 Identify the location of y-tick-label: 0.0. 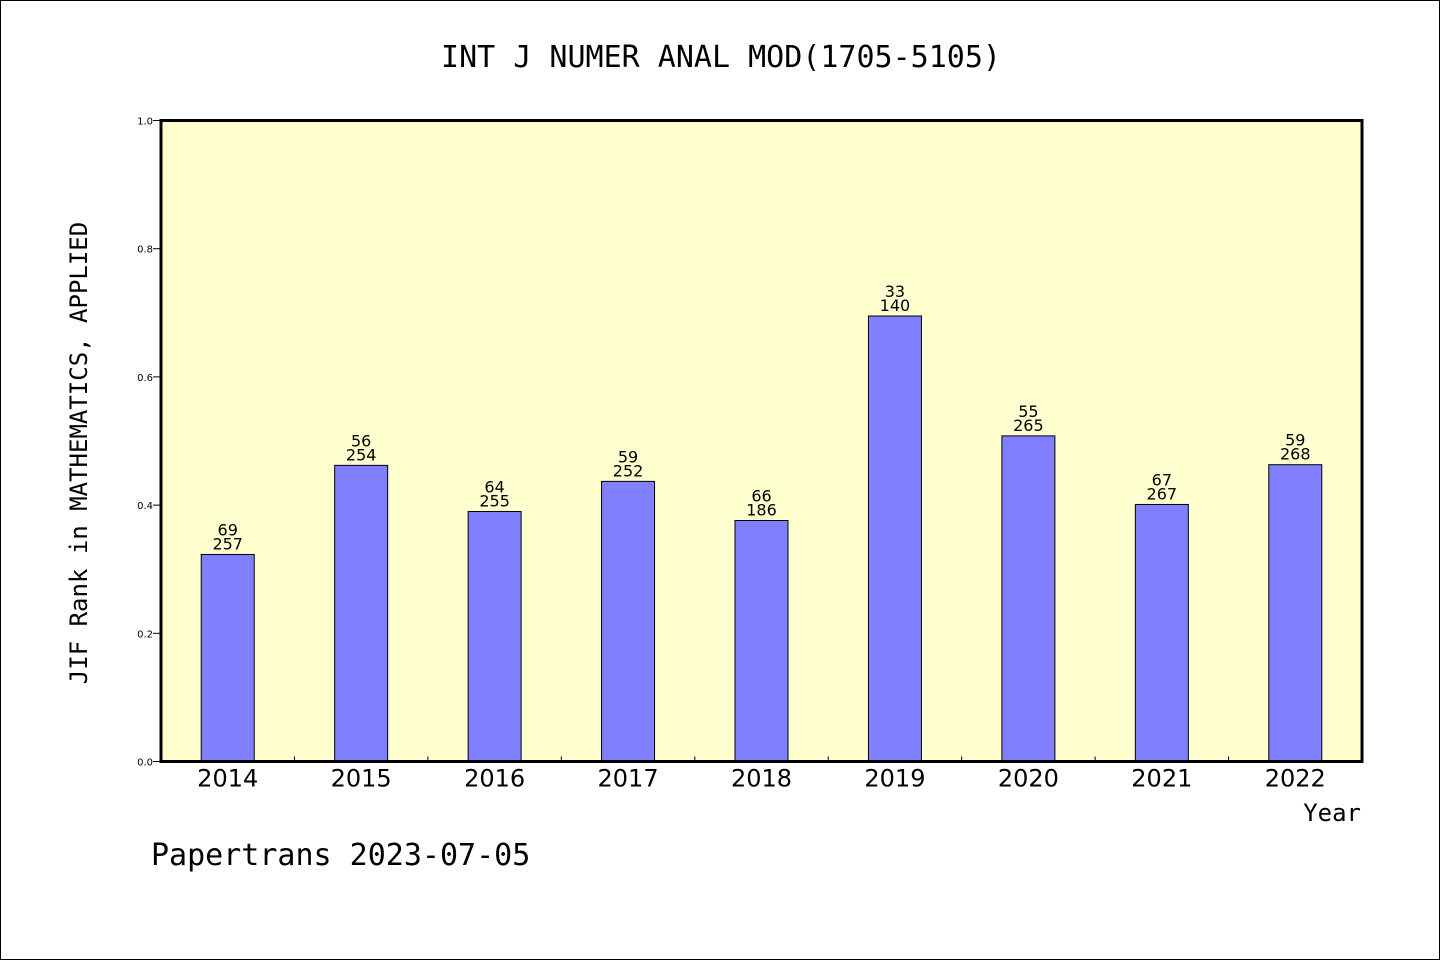
(145, 763).